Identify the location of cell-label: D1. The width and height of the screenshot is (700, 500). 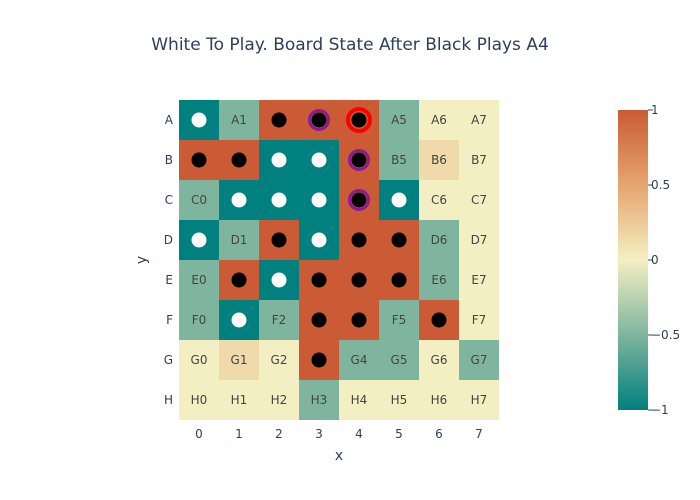
(239, 240).